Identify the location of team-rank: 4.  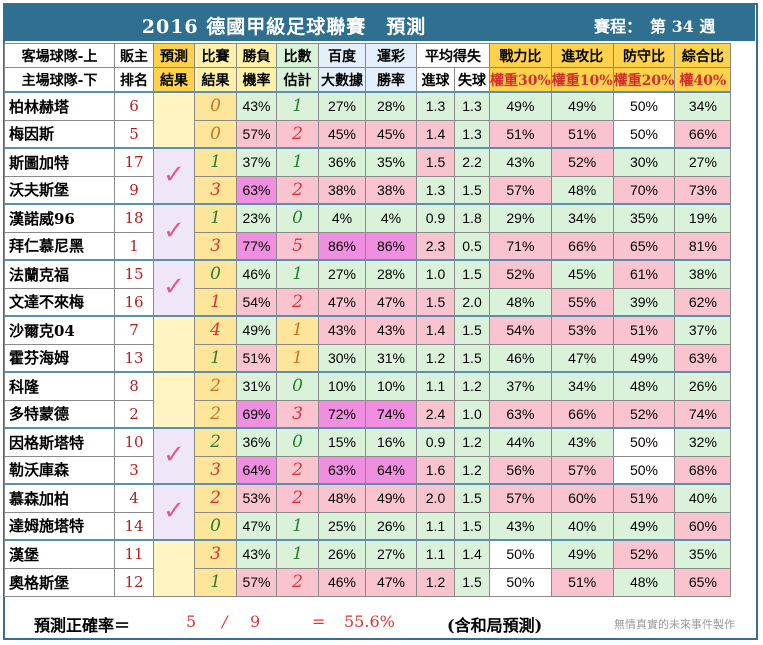
(134, 498).